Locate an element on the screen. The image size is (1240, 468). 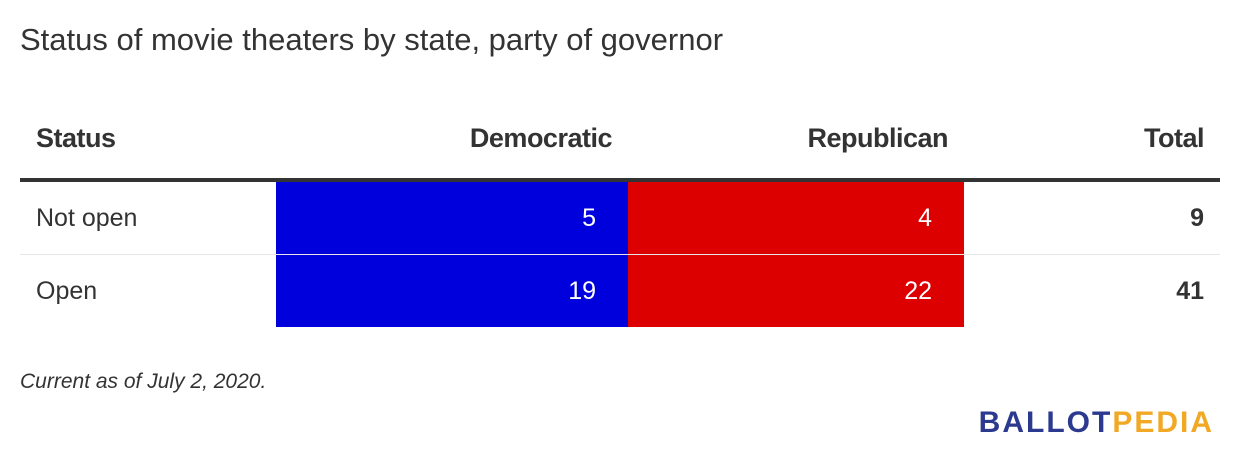
row-label-cell: Open is located at coordinates (67, 290).